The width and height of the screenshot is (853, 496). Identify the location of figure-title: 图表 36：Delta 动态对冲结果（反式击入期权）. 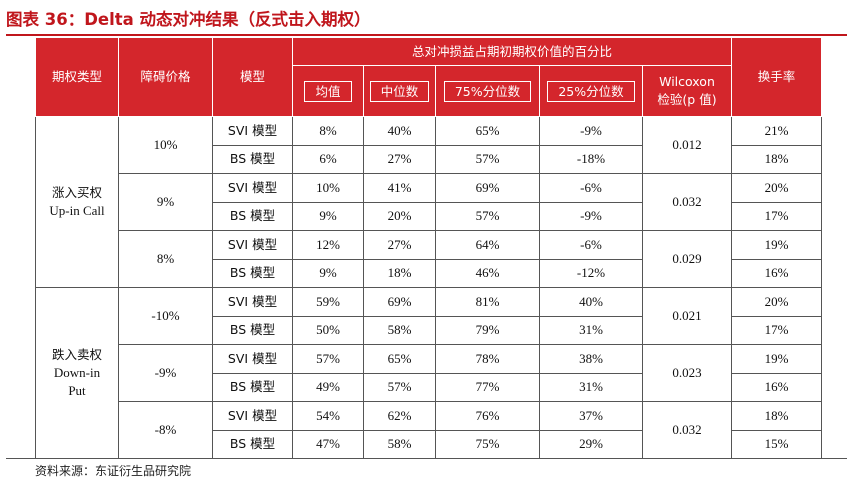
(188, 19).